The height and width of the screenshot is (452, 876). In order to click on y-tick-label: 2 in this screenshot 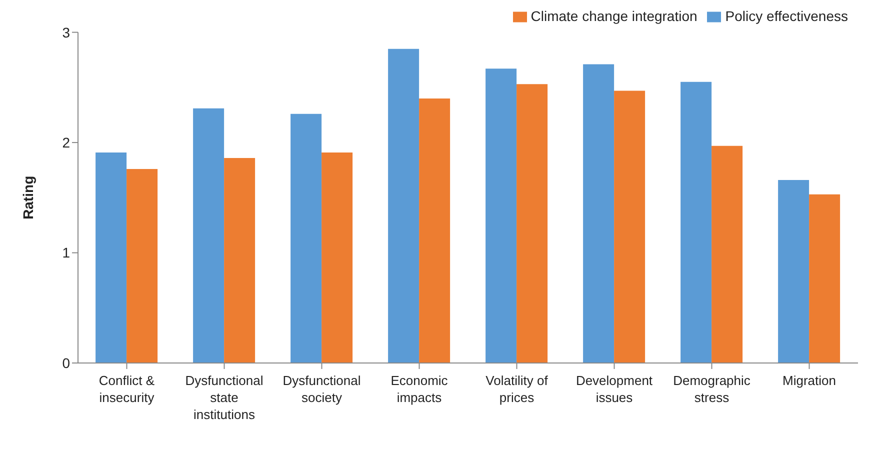, I will do `click(66, 142)`.